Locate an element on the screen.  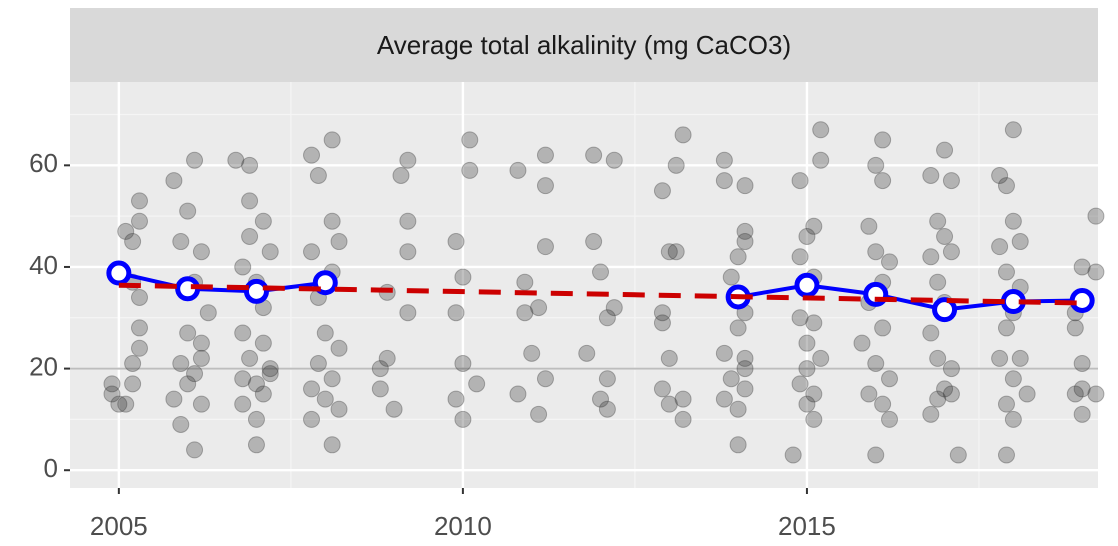
x-tick-label: 2010 is located at coordinates (463, 526).